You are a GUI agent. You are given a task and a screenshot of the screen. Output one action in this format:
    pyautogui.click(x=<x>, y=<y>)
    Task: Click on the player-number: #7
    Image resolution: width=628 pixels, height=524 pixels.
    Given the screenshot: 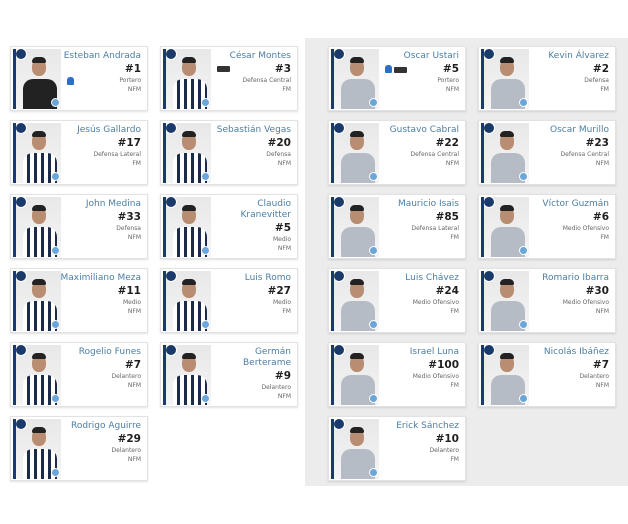 What is the action you would take?
    pyautogui.click(x=132, y=365)
    